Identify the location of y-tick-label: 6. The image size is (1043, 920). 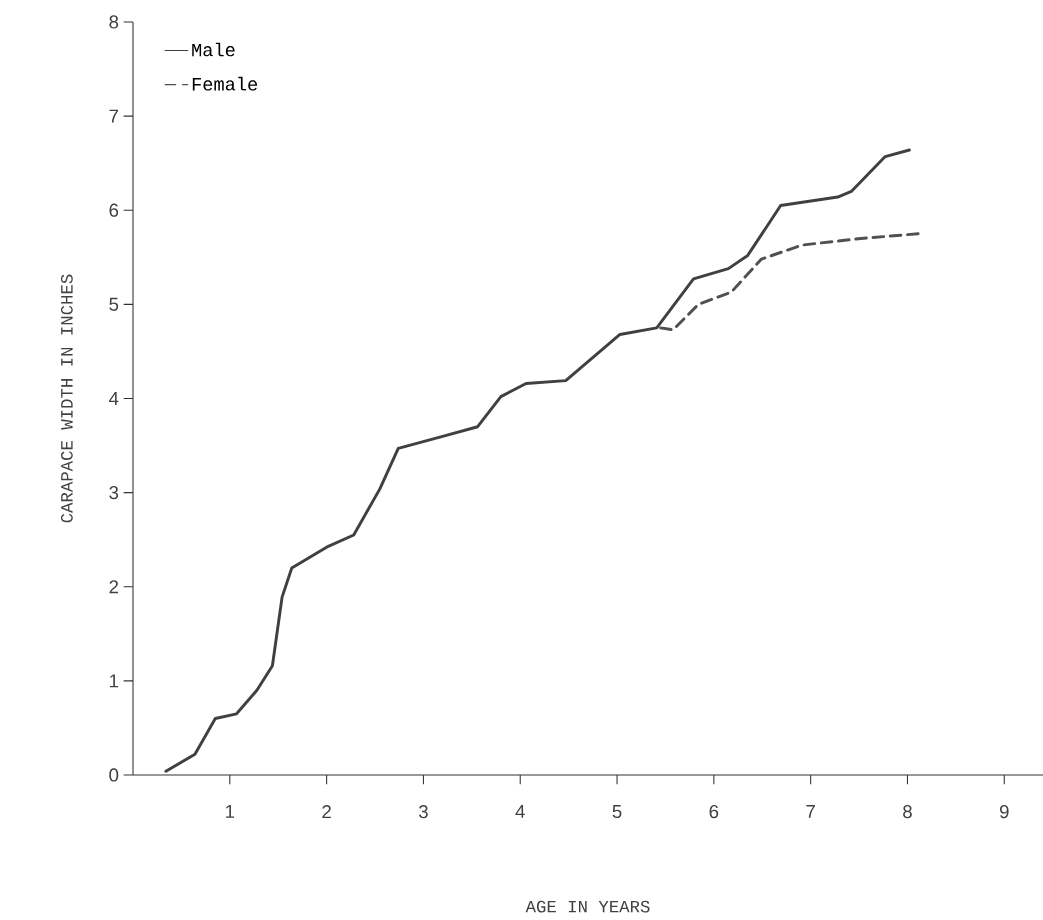
(114, 210).